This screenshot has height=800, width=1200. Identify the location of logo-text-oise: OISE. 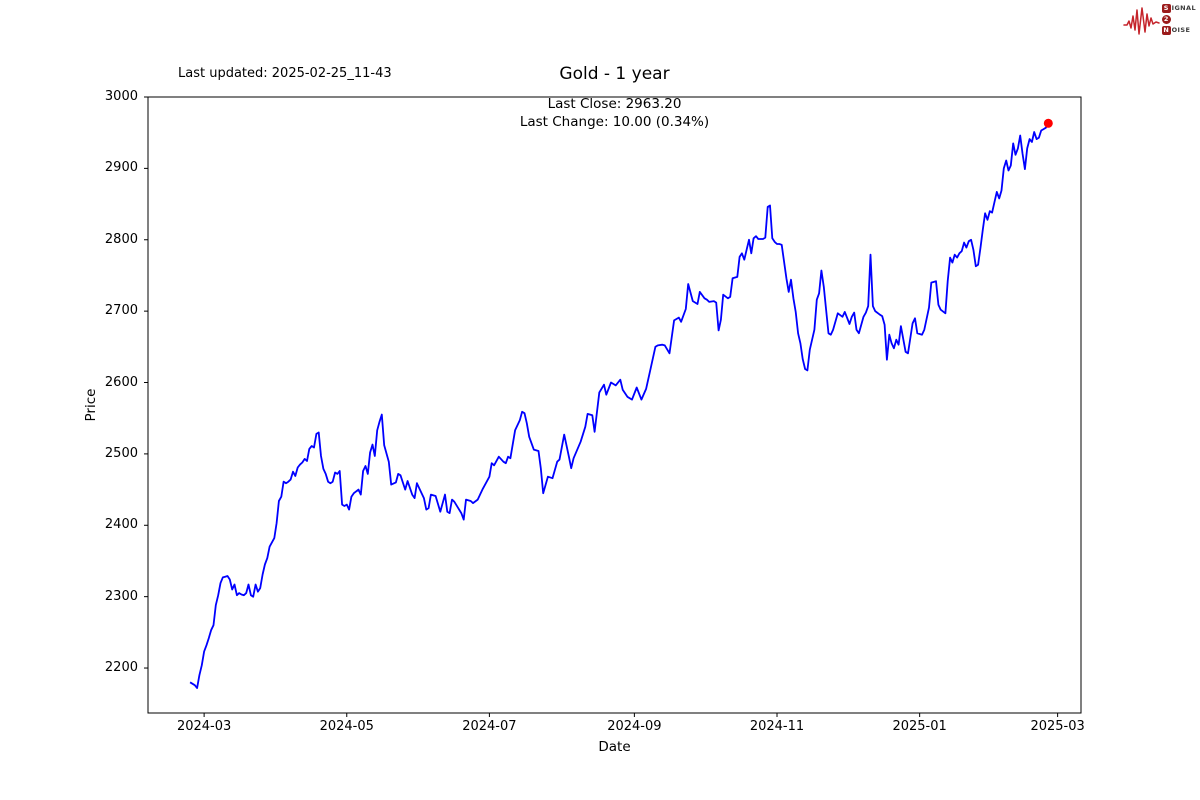
(1181, 30).